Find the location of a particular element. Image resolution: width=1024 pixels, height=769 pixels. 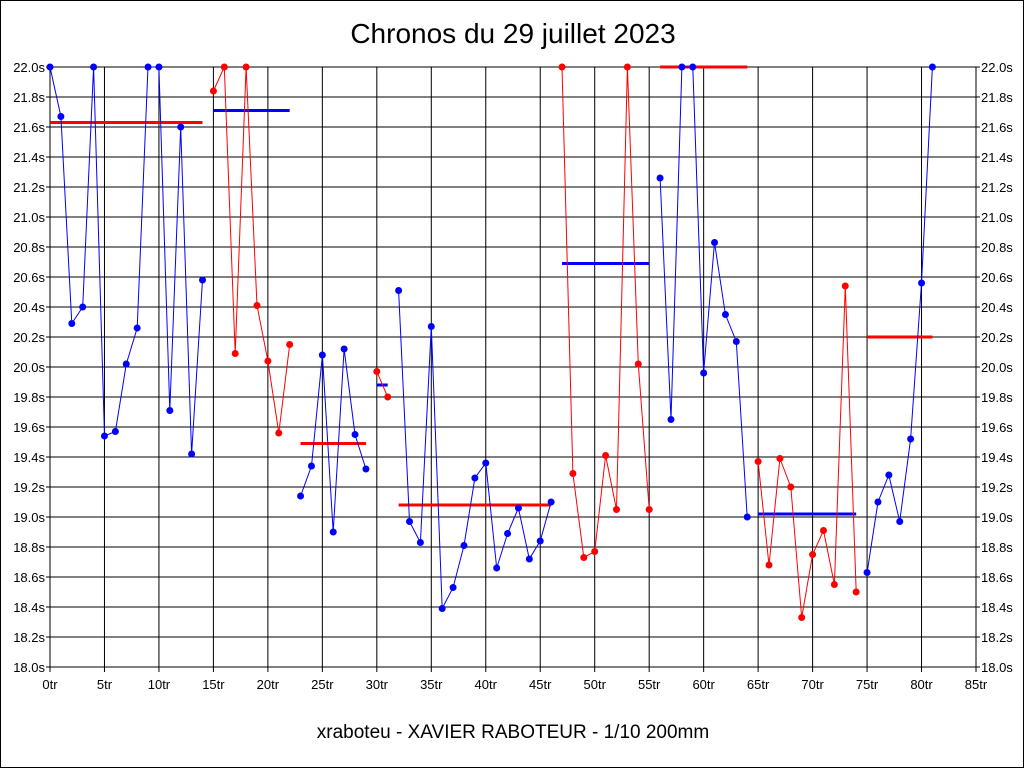

y-tick-label-left: 20.8s is located at coordinates (29, 247).